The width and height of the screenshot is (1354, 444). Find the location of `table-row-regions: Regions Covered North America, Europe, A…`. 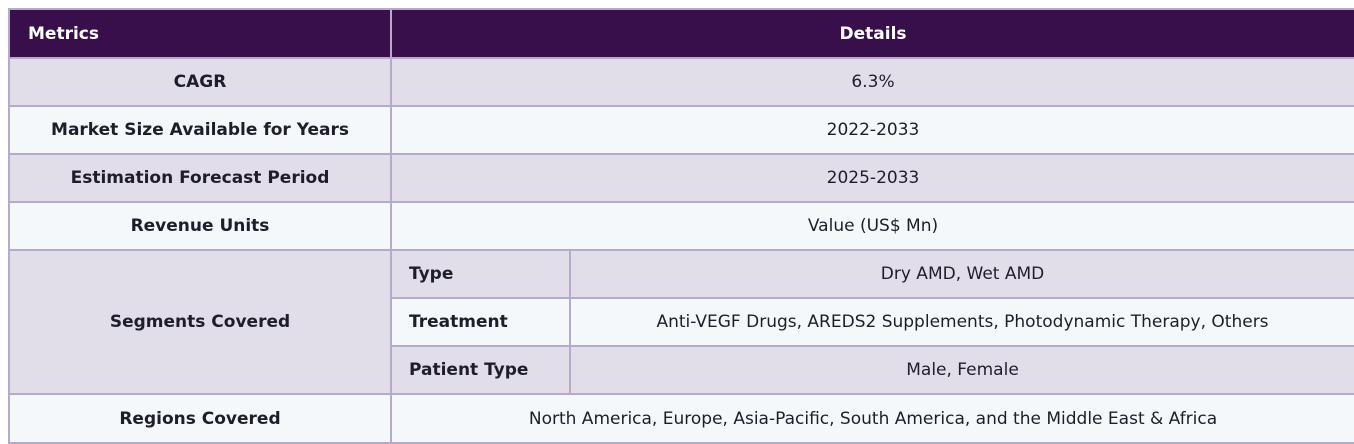

table-row-regions: Regions Covered North America, Europe, A… is located at coordinates (681, 418).